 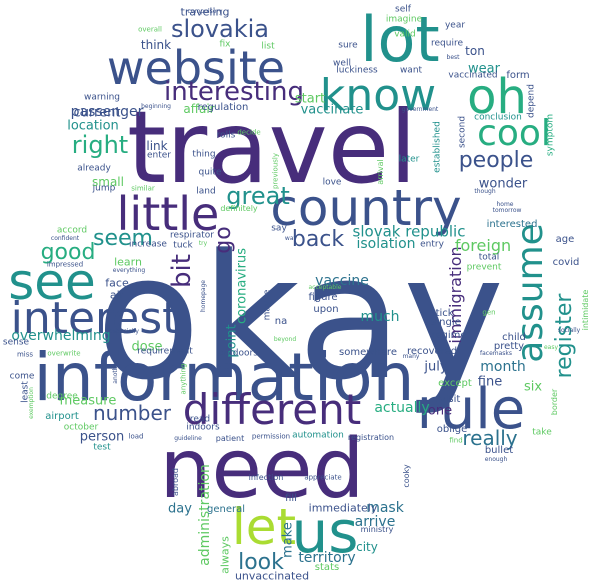 What do you see at coordinates (272, 147) in the screenshot?
I see `word-travel: travel` at bounding box center [272, 147].